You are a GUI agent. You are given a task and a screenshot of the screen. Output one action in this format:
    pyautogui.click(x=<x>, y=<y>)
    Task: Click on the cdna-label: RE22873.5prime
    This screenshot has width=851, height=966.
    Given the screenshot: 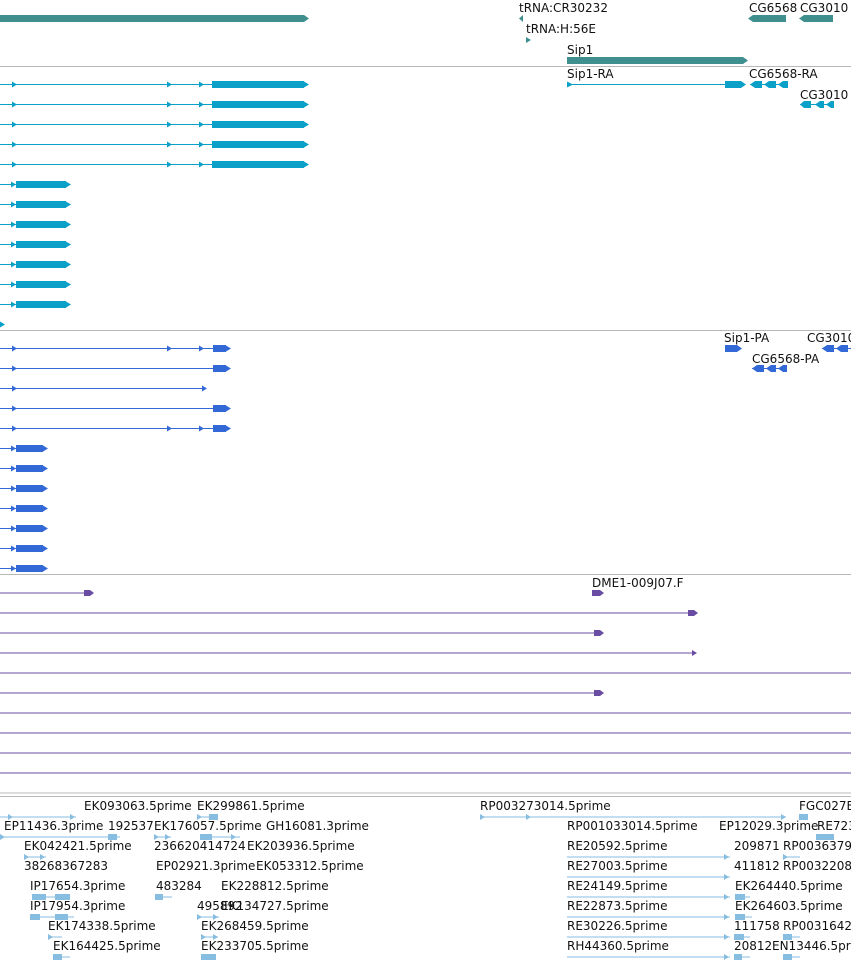 What is the action you would take?
    pyautogui.click(x=617, y=906)
    